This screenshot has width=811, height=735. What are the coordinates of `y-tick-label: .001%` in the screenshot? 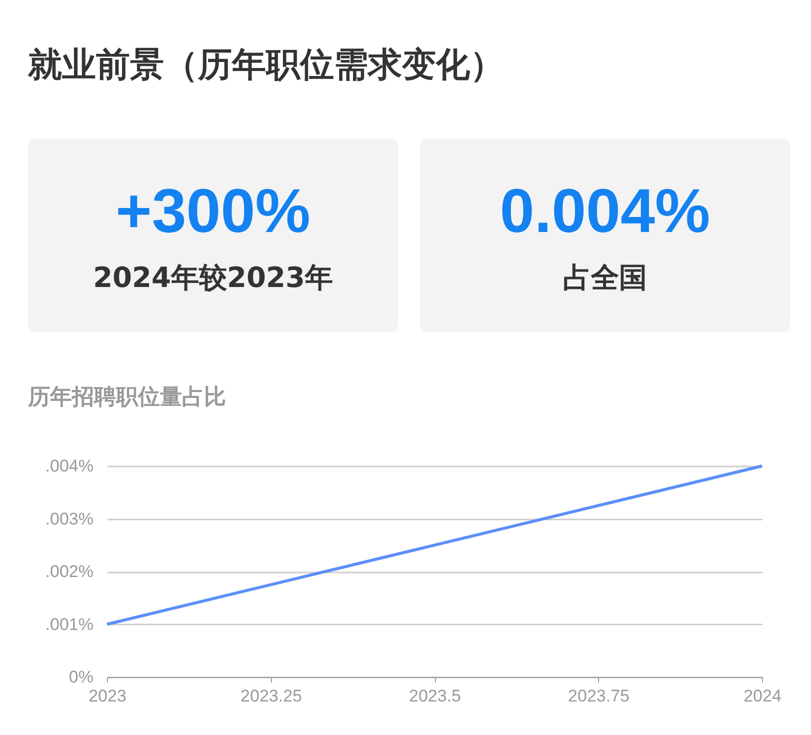 It's located at (69, 624).